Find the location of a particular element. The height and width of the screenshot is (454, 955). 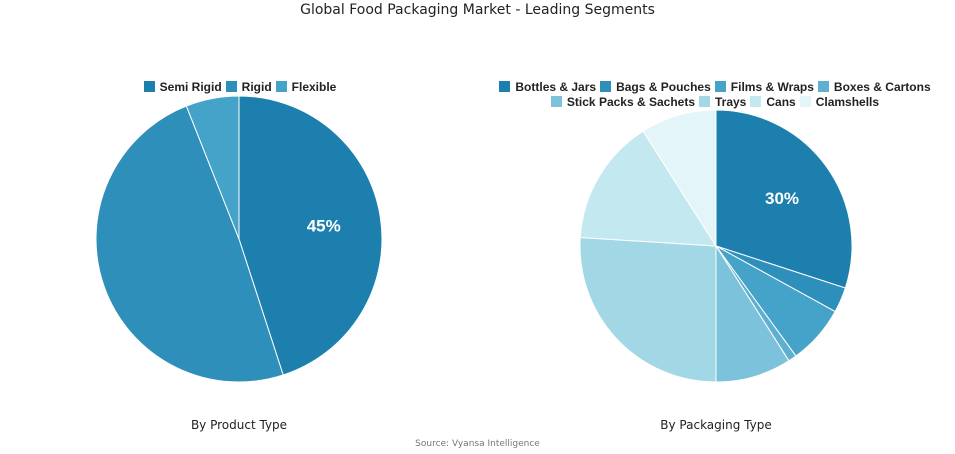

legend-label: Semi Rigid is located at coordinates (190, 87).